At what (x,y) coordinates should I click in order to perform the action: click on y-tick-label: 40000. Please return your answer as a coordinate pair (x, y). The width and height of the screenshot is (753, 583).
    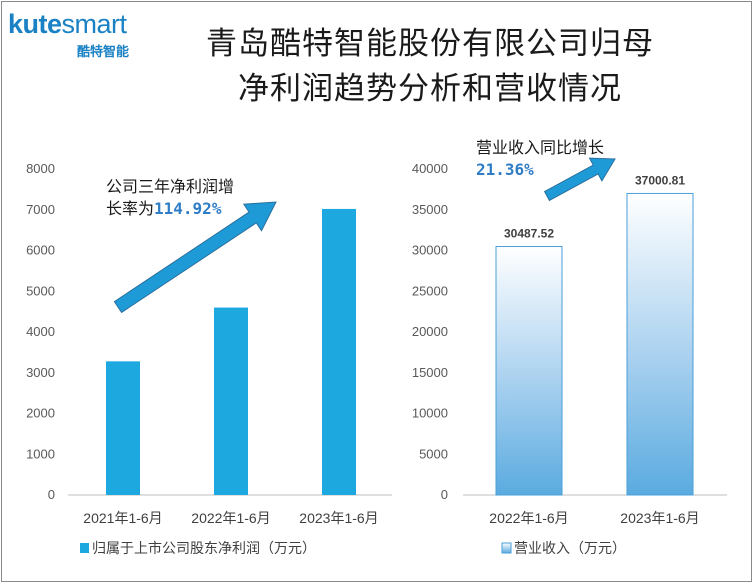
    Looking at the image, I should click on (430, 168).